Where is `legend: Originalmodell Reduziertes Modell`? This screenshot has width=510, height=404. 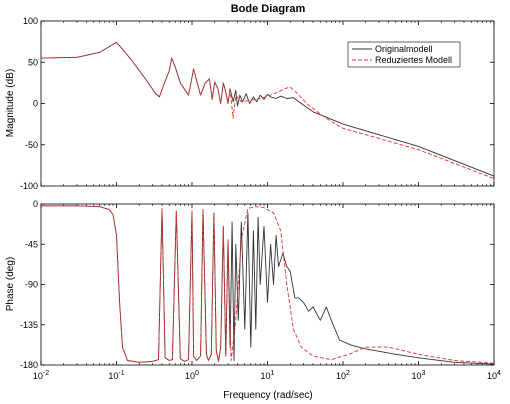
legend: Originalmodell Reduziertes Modell is located at coordinates (404, 54).